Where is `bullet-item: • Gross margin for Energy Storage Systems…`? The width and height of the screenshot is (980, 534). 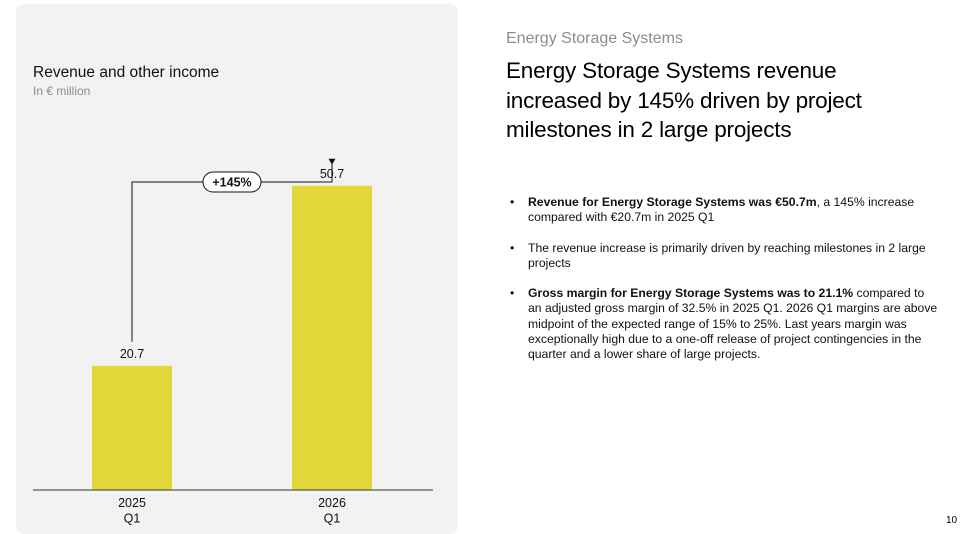 bullet-item: • Gross margin for Energy Storage Systems… is located at coordinates (725, 324).